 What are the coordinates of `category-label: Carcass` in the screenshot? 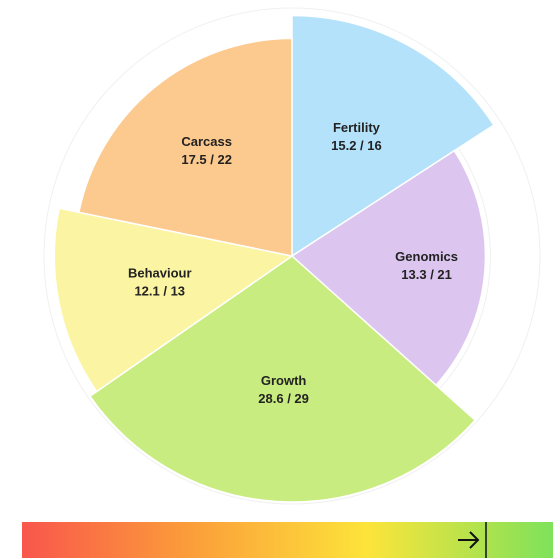 It's located at (206, 141).